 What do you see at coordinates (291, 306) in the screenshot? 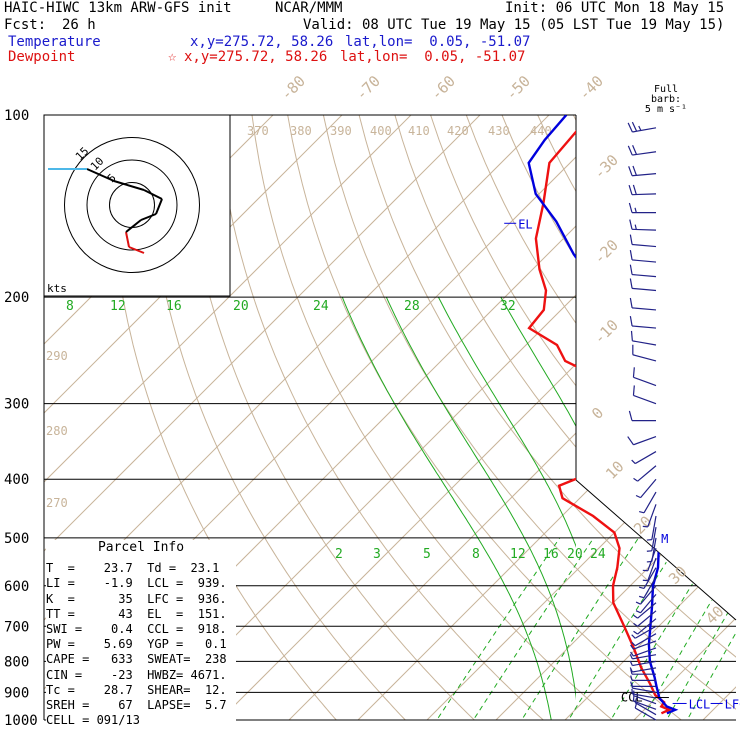
I see `moist-adiabat-labels: 8 12 16 20 24 28 32` at bounding box center [291, 306].